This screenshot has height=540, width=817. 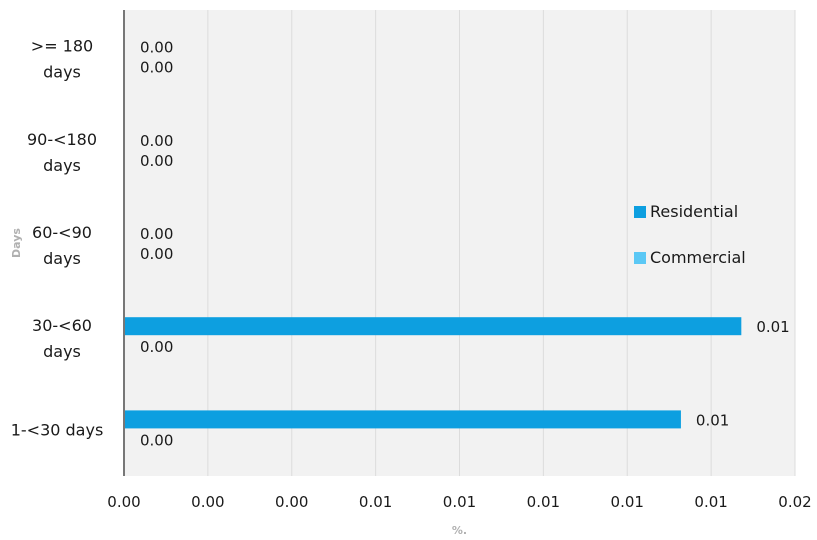 I want to click on category-label: 30-<60, so click(x=62, y=325).